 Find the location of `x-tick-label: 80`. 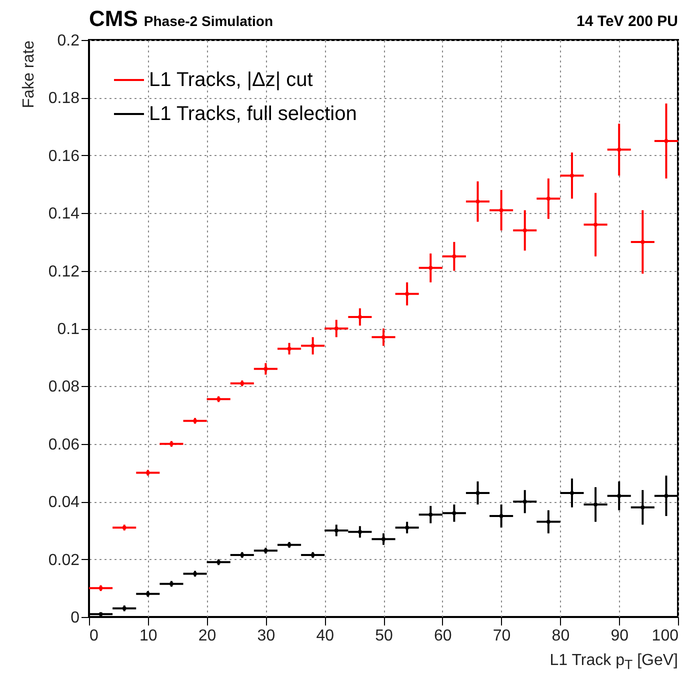

x-tick-label: 80 is located at coordinates (561, 636).